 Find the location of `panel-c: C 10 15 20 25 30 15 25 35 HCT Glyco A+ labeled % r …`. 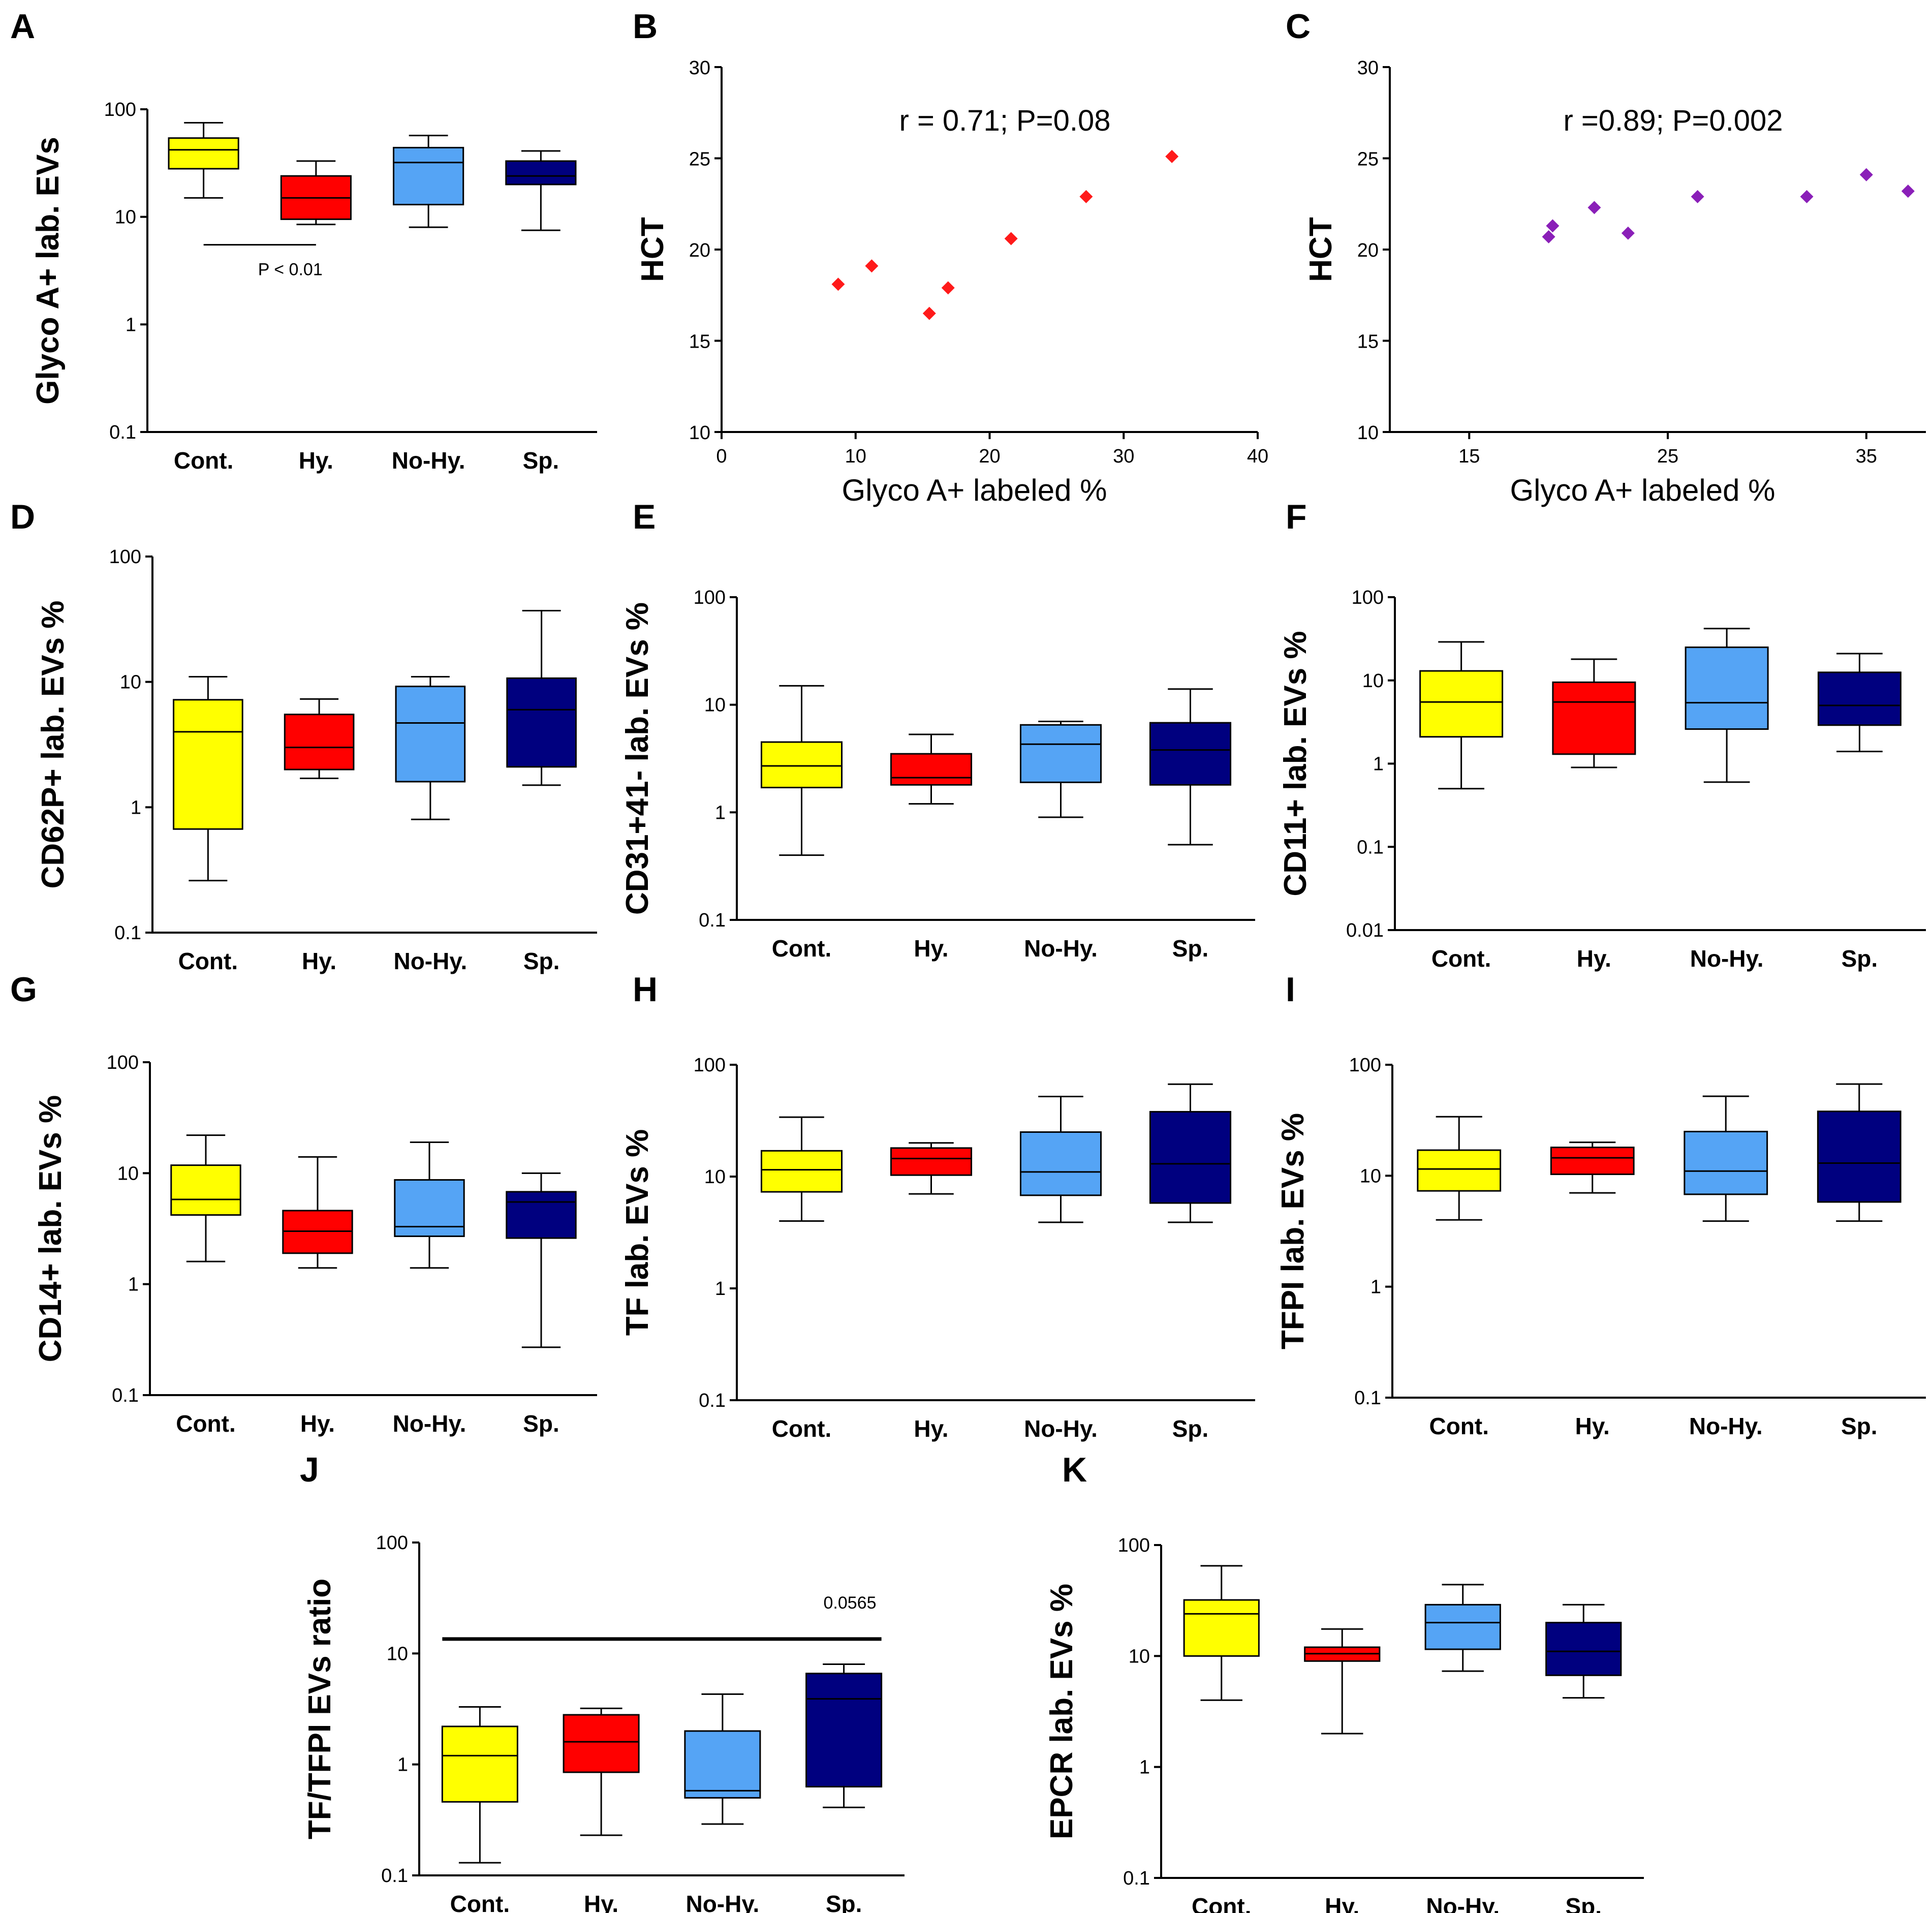

panel-c: C 10 15 20 25 30 15 25 35 HCT Glyco A+ labeled % r … is located at coordinates (1606, 257).